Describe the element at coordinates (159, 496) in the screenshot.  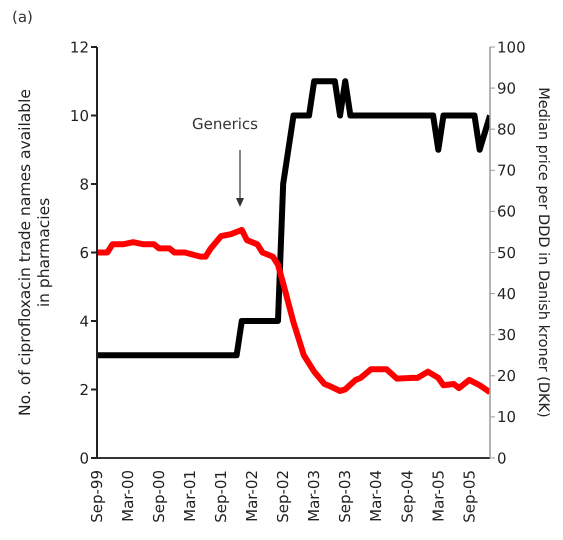
I see `x-tick-label: Sep-00` at that location.